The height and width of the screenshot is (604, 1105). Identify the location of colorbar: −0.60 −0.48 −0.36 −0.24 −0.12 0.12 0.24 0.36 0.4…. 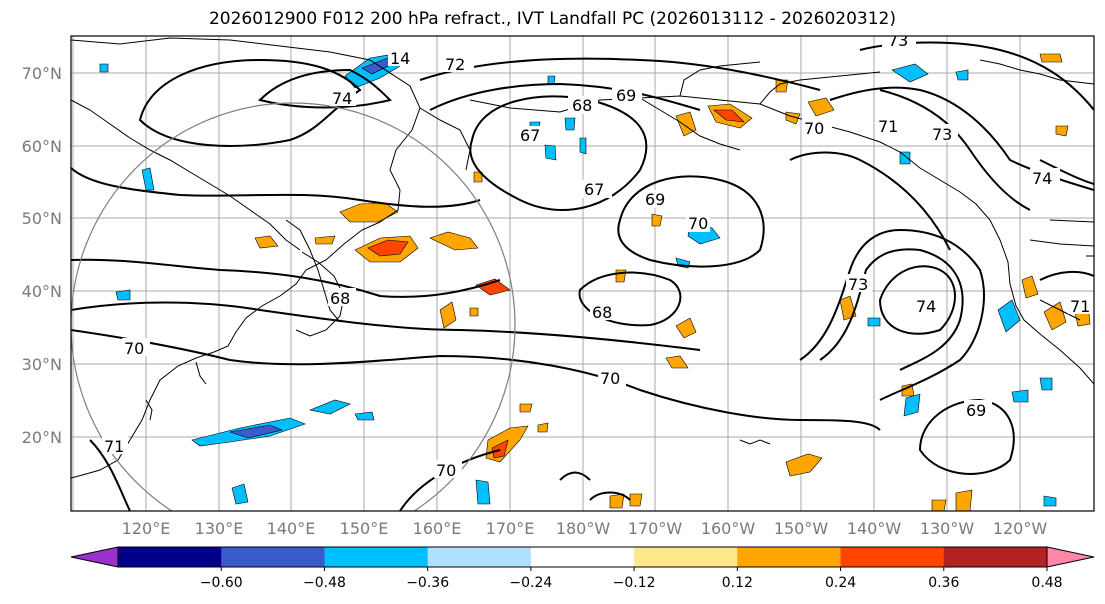
(582, 568).